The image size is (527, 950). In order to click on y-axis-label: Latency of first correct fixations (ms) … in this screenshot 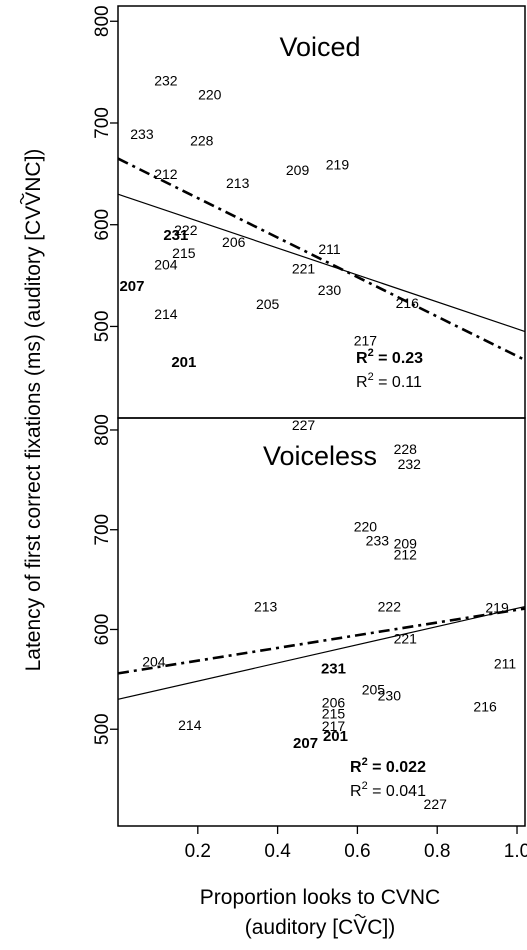, I will do `click(33, 410)`.